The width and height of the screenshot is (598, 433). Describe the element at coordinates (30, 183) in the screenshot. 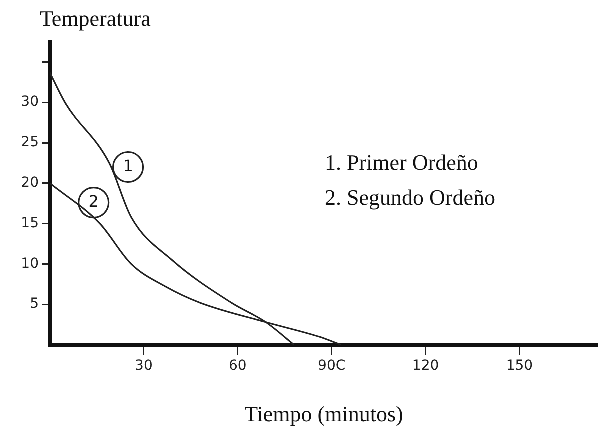

I see `y-tick-label: 20` at that location.